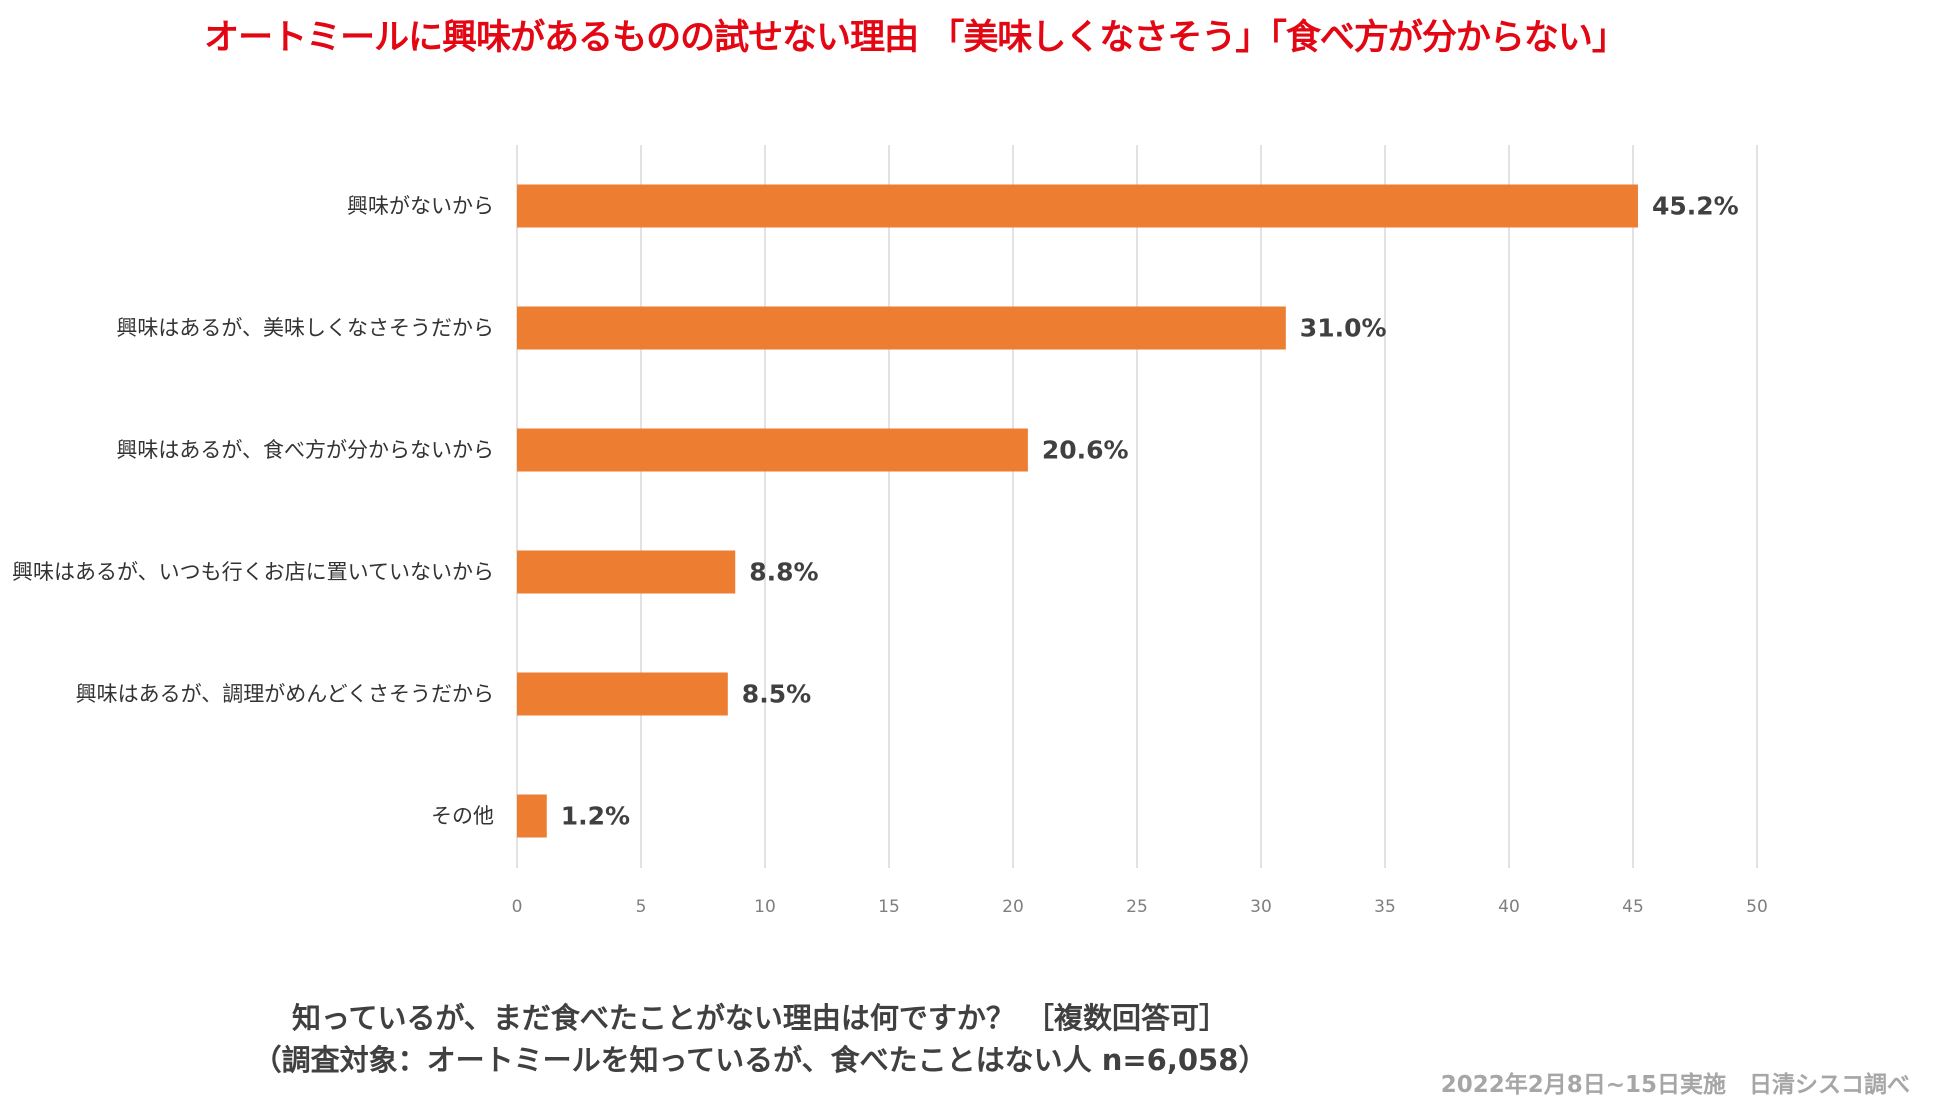  I want to click on value-label-2: 31.0%, so click(1343, 328).